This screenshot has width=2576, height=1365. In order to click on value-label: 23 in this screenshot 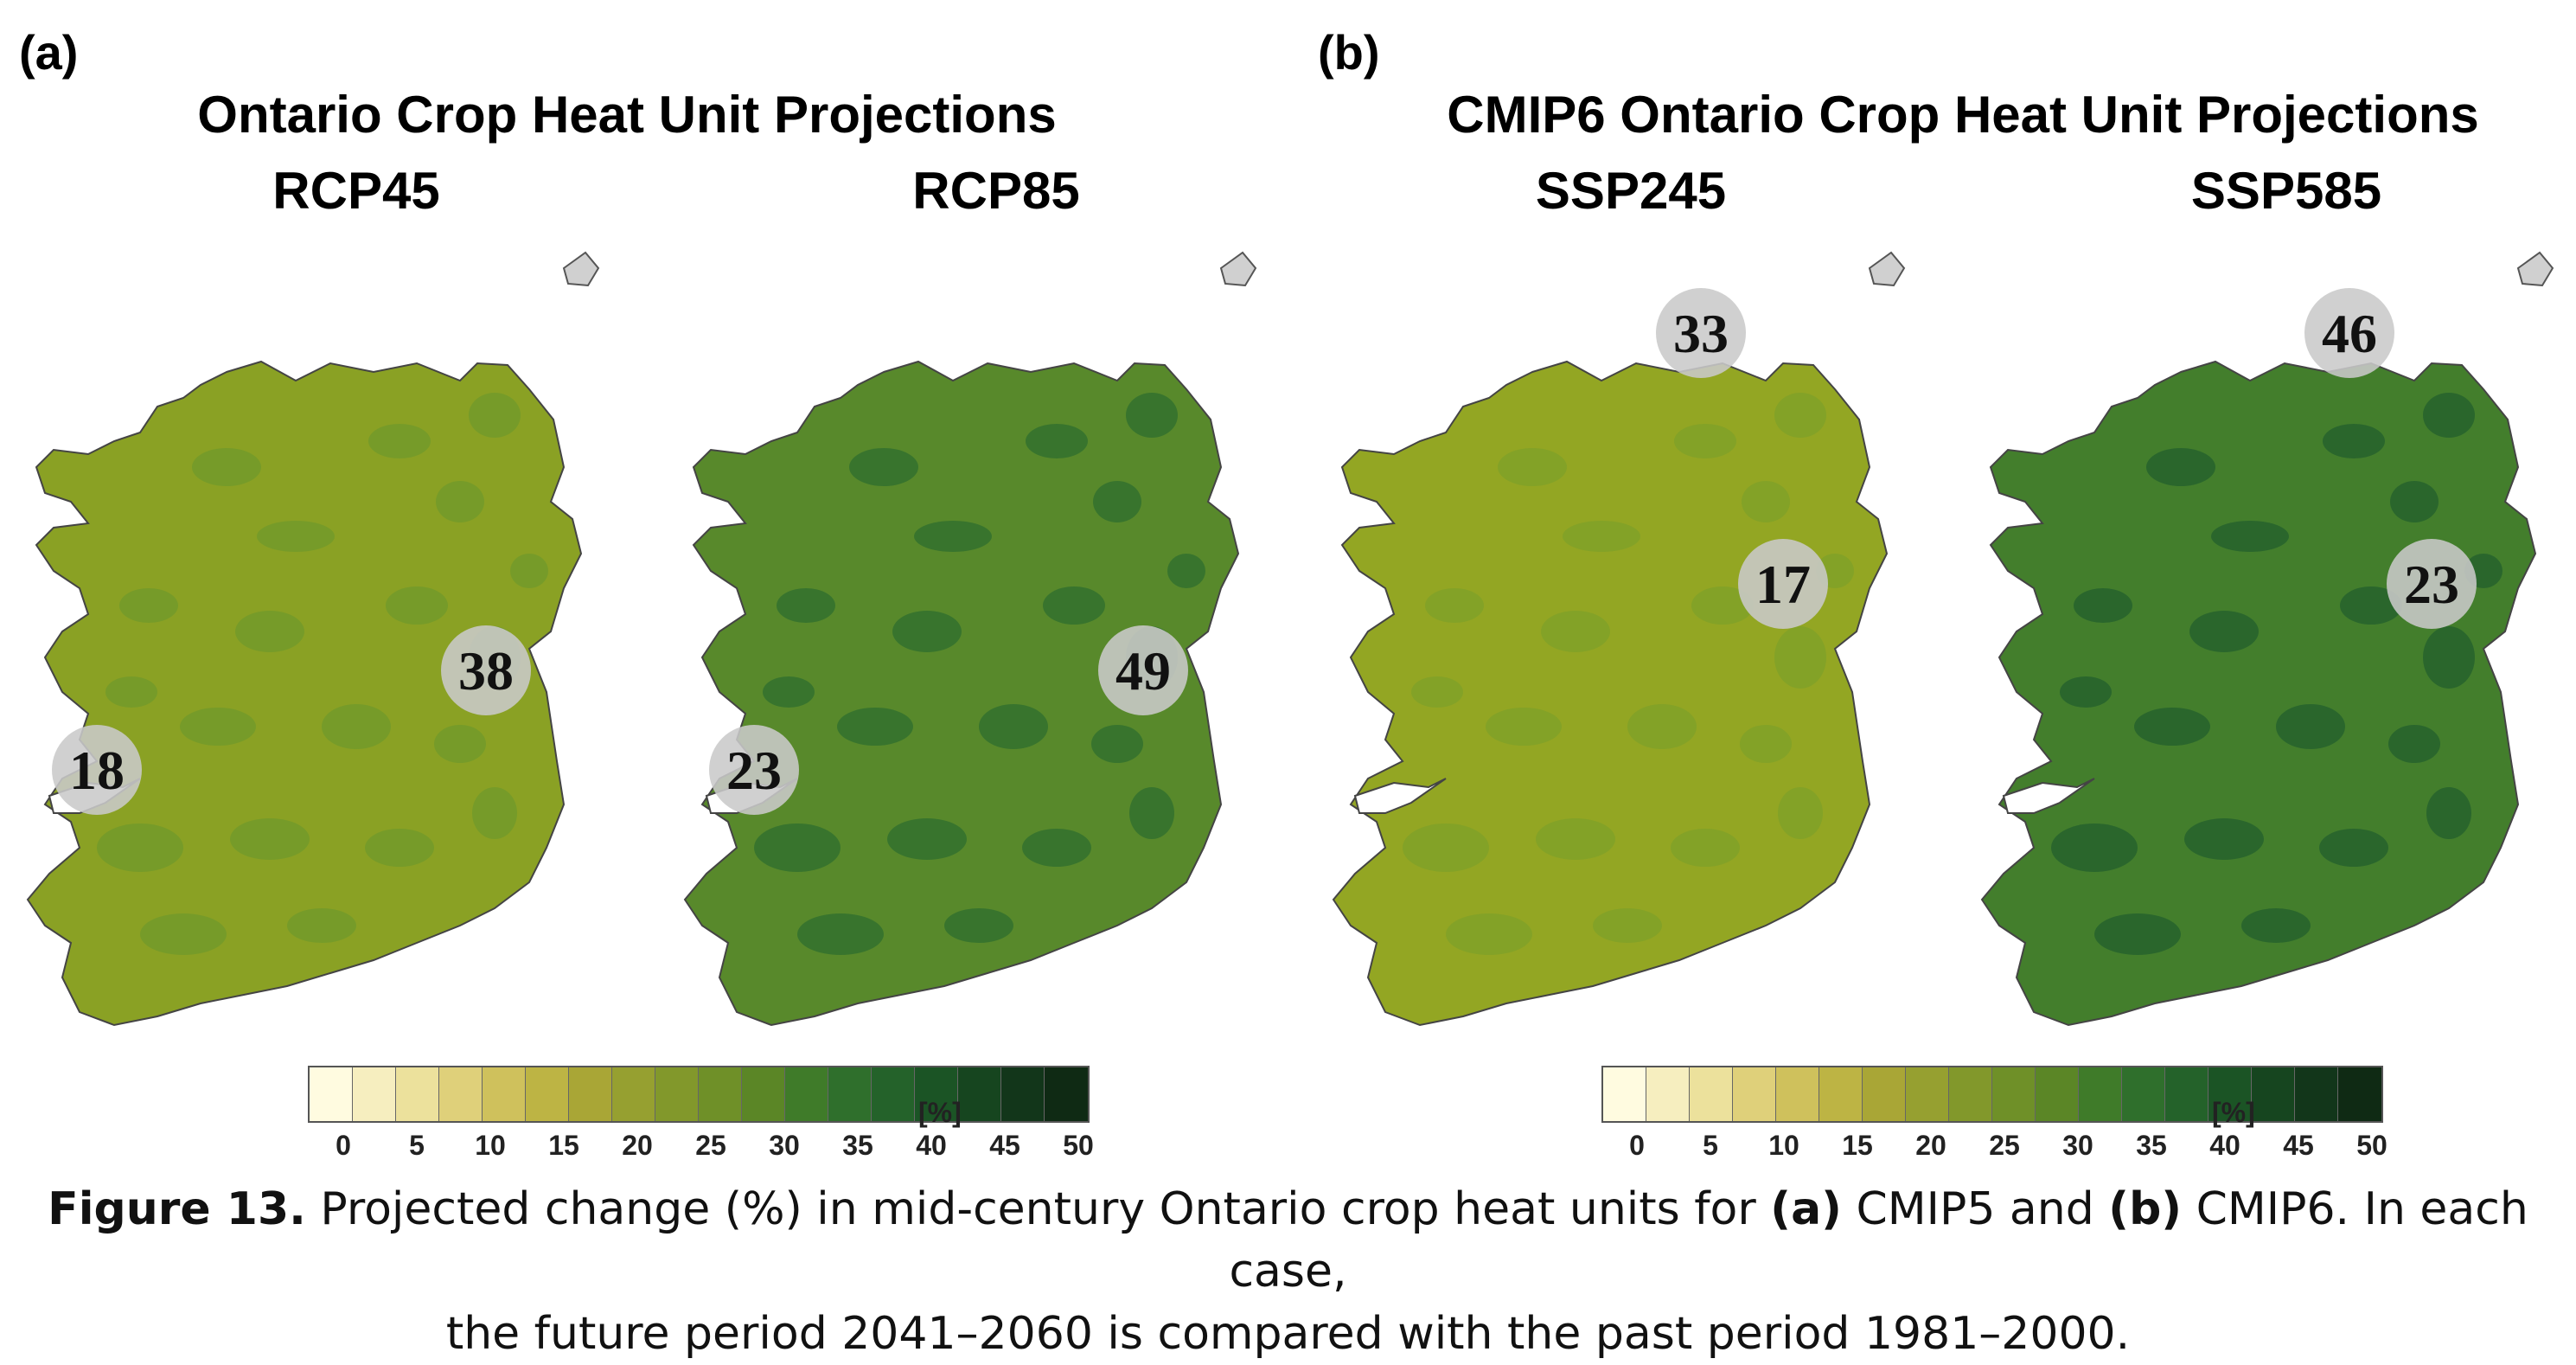, I will do `click(2431, 584)`.